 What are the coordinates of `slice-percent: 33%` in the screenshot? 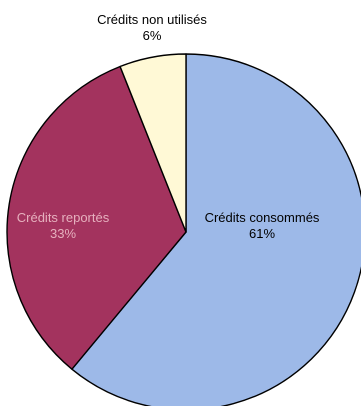 It's located at (63, 233).